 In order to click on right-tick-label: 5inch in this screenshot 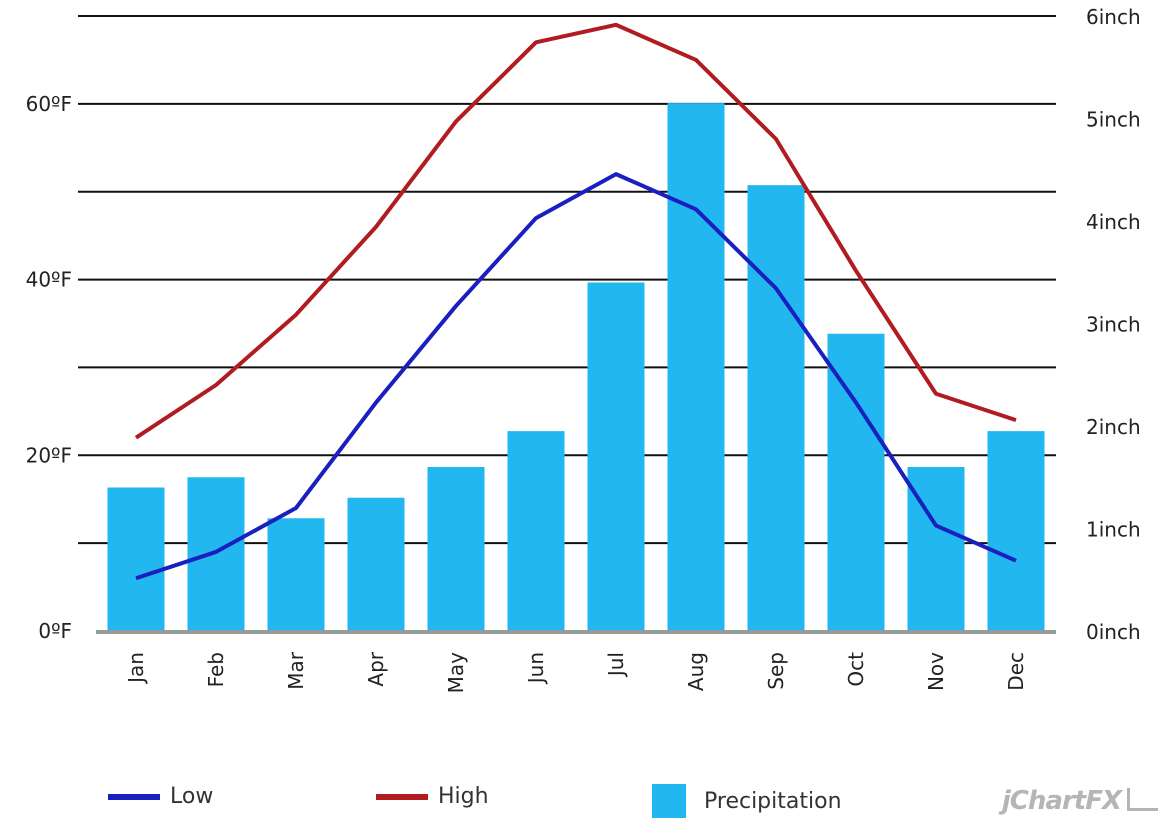, I will do `click(1113, 120)`.